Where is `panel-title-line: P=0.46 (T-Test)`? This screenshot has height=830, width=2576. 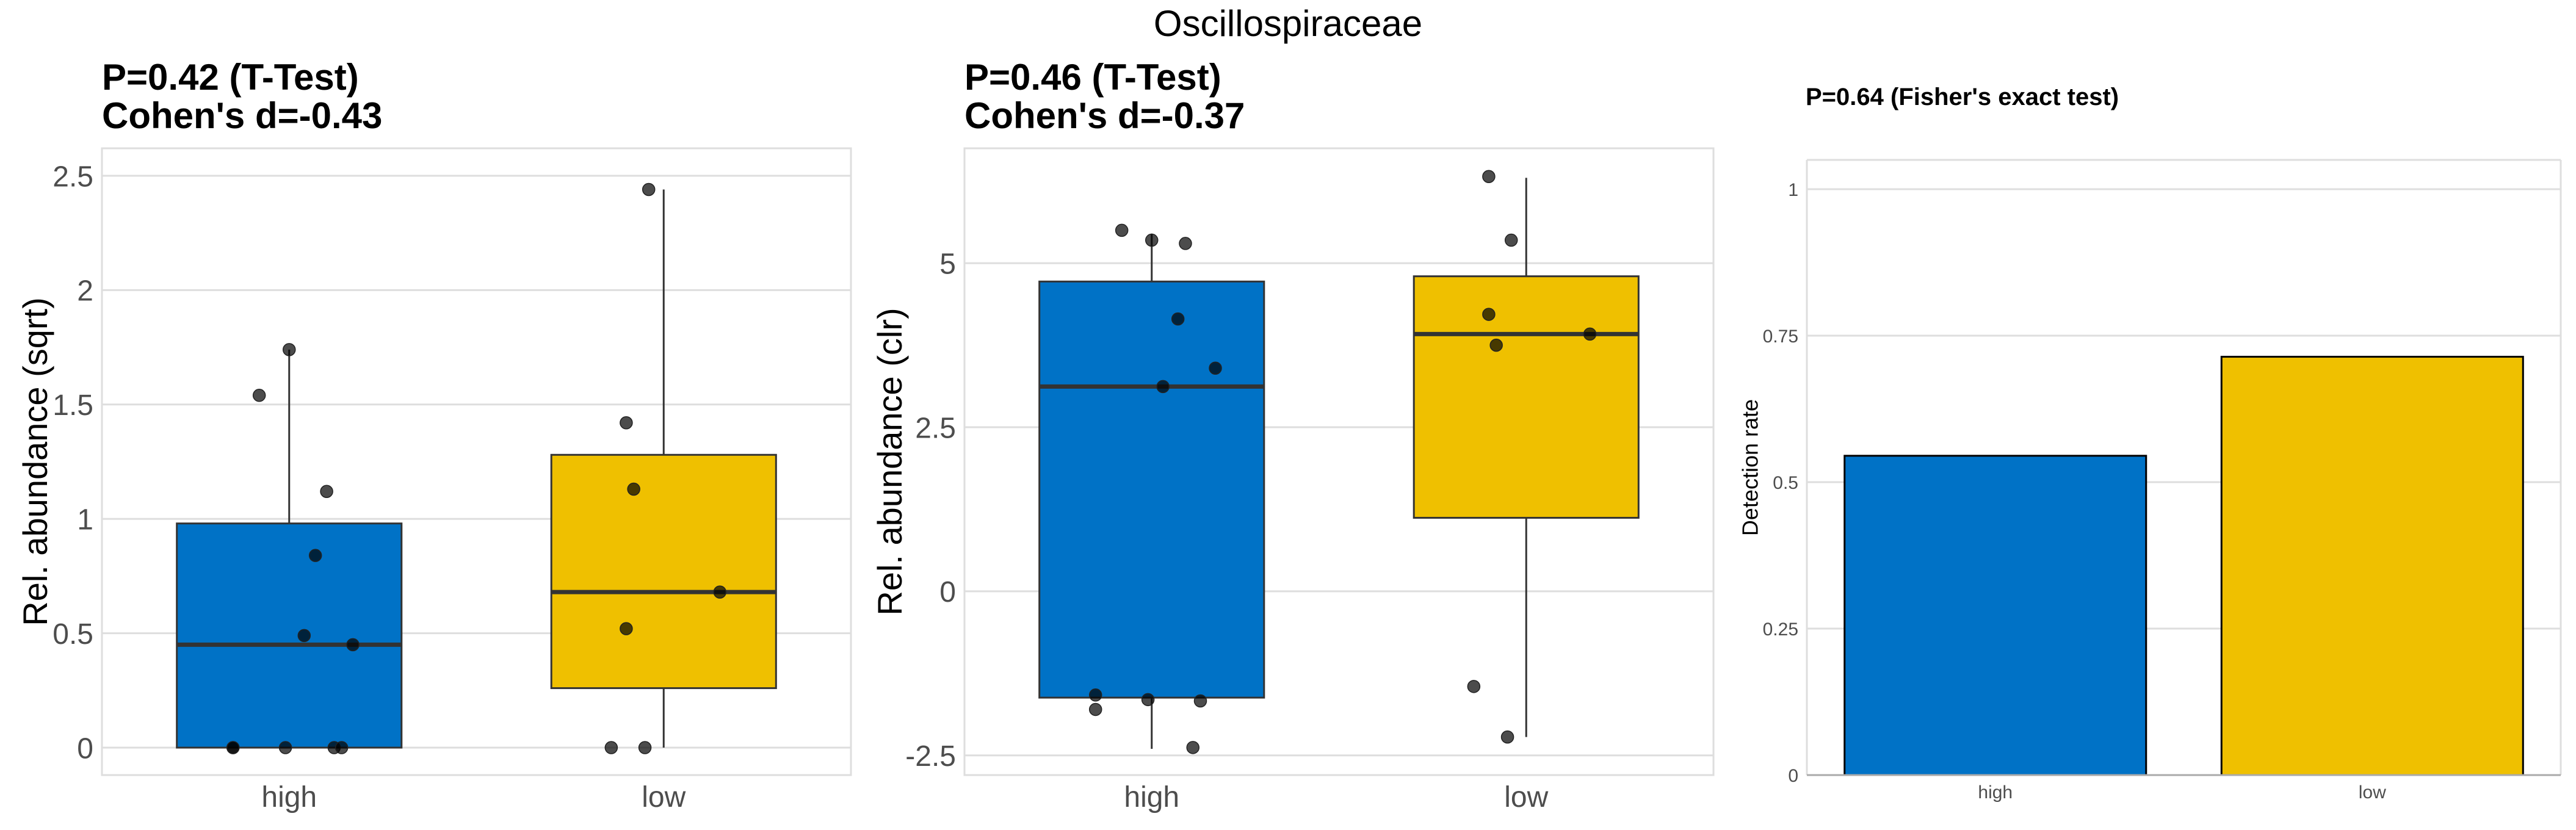
panel-title-line: P=0.46 (T-Test) is located at coordinates (1092, 77).